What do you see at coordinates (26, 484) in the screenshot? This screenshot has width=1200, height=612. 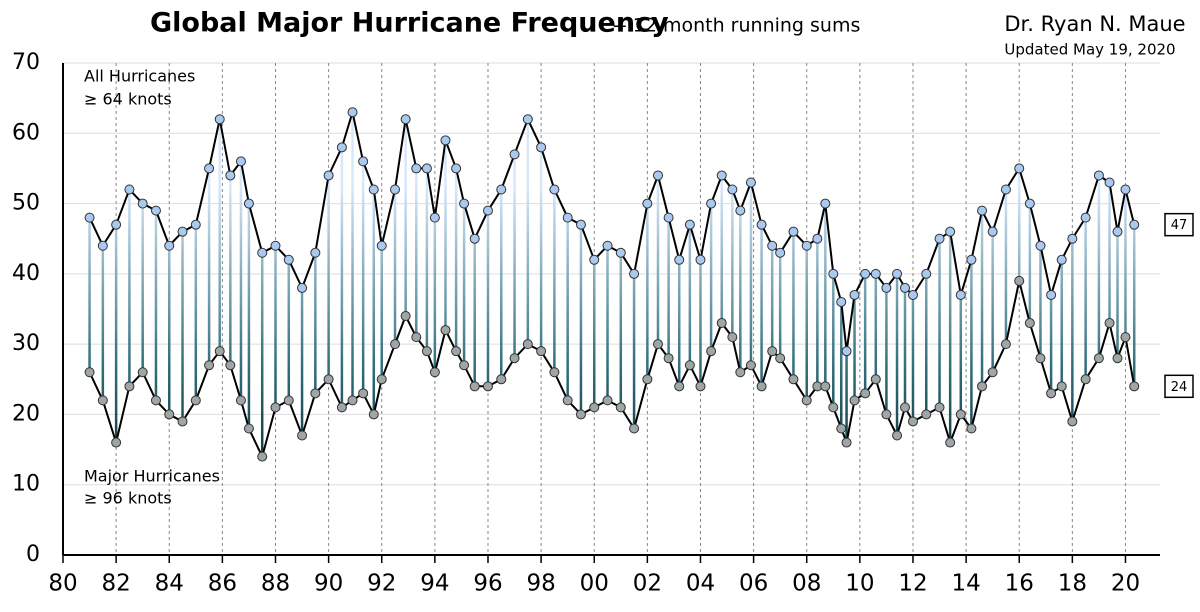 I see `y-tick-label: 10` at bounding box center [26, 484].